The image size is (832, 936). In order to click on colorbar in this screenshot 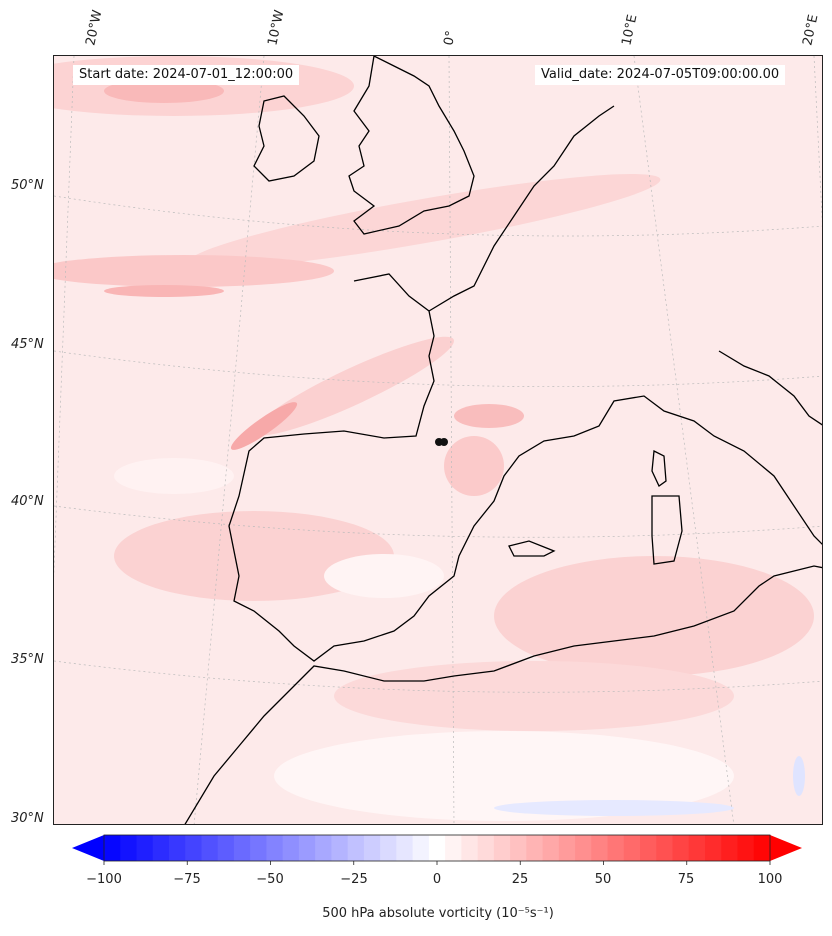, I will do `click(437, 849)`.